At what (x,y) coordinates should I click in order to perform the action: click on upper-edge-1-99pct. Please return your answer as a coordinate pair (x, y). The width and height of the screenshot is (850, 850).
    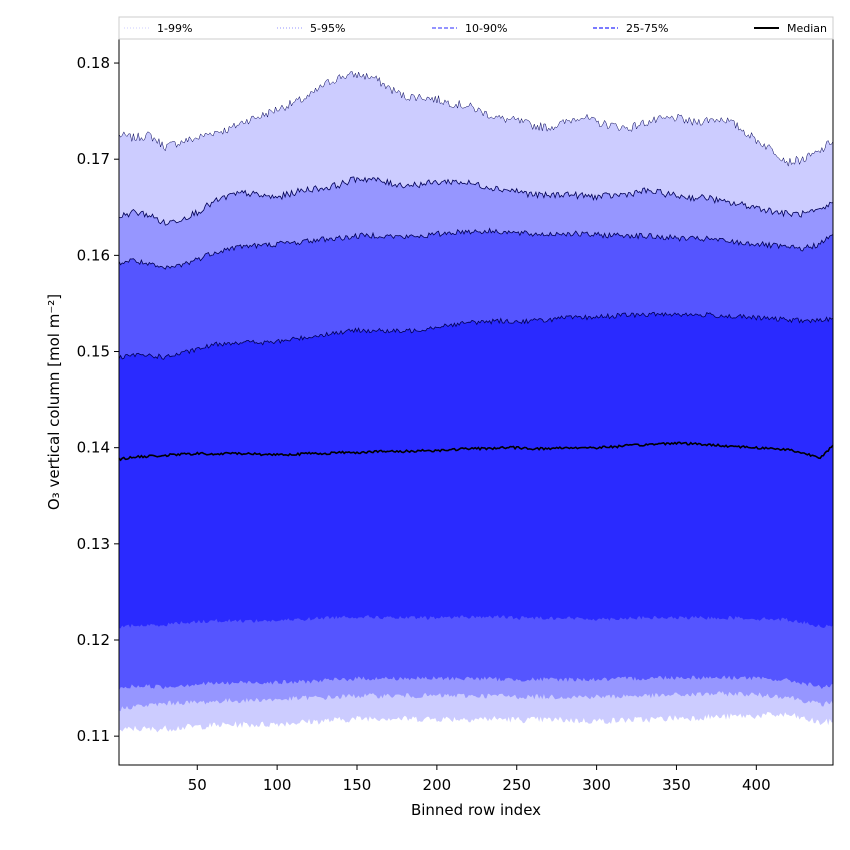
    Looking at the image, I should click on (476, 119).